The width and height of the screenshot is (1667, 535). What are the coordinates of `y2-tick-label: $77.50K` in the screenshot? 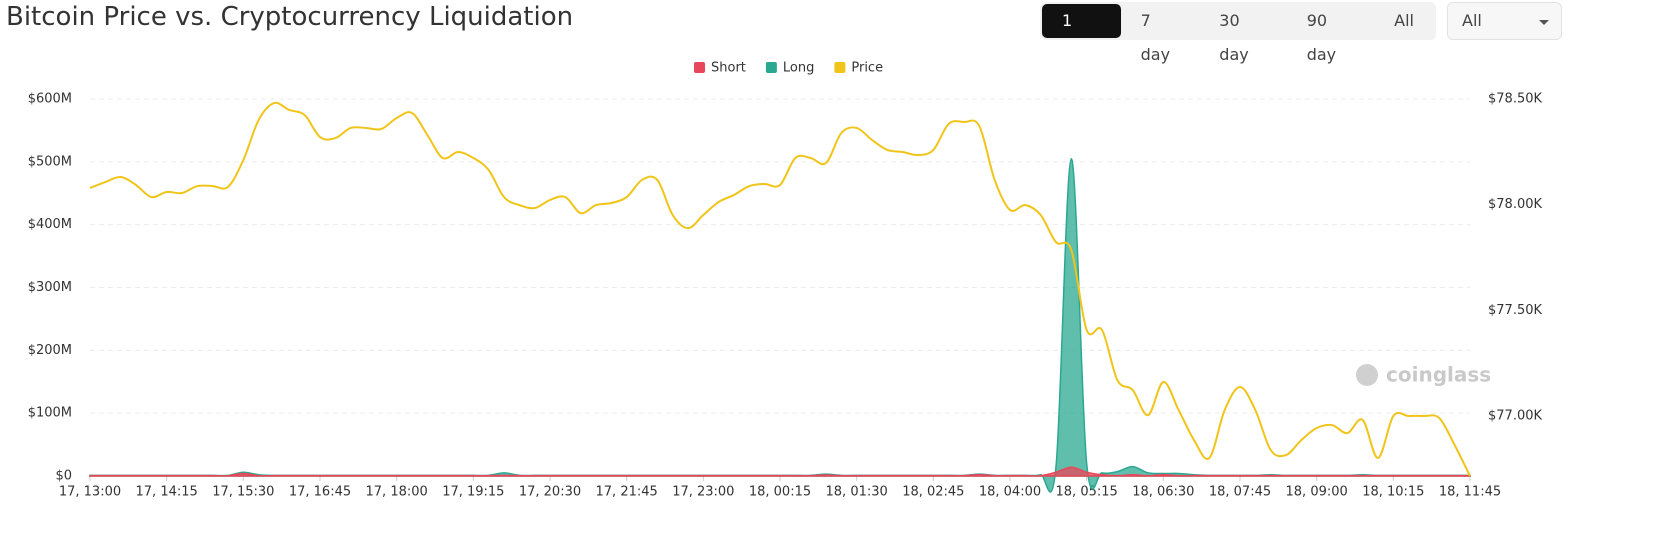 It's located at (1515, 310).